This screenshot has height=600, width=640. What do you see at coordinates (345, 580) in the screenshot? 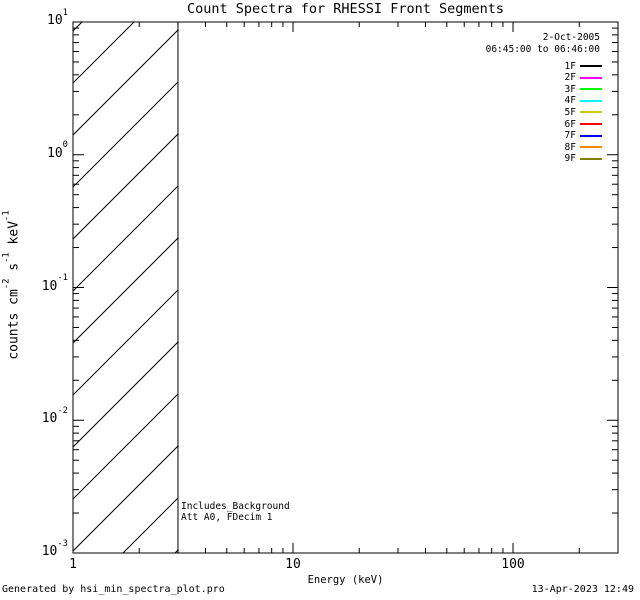
I see `x-axis-label: Energy (keV)` at bounding box center [345, 580].